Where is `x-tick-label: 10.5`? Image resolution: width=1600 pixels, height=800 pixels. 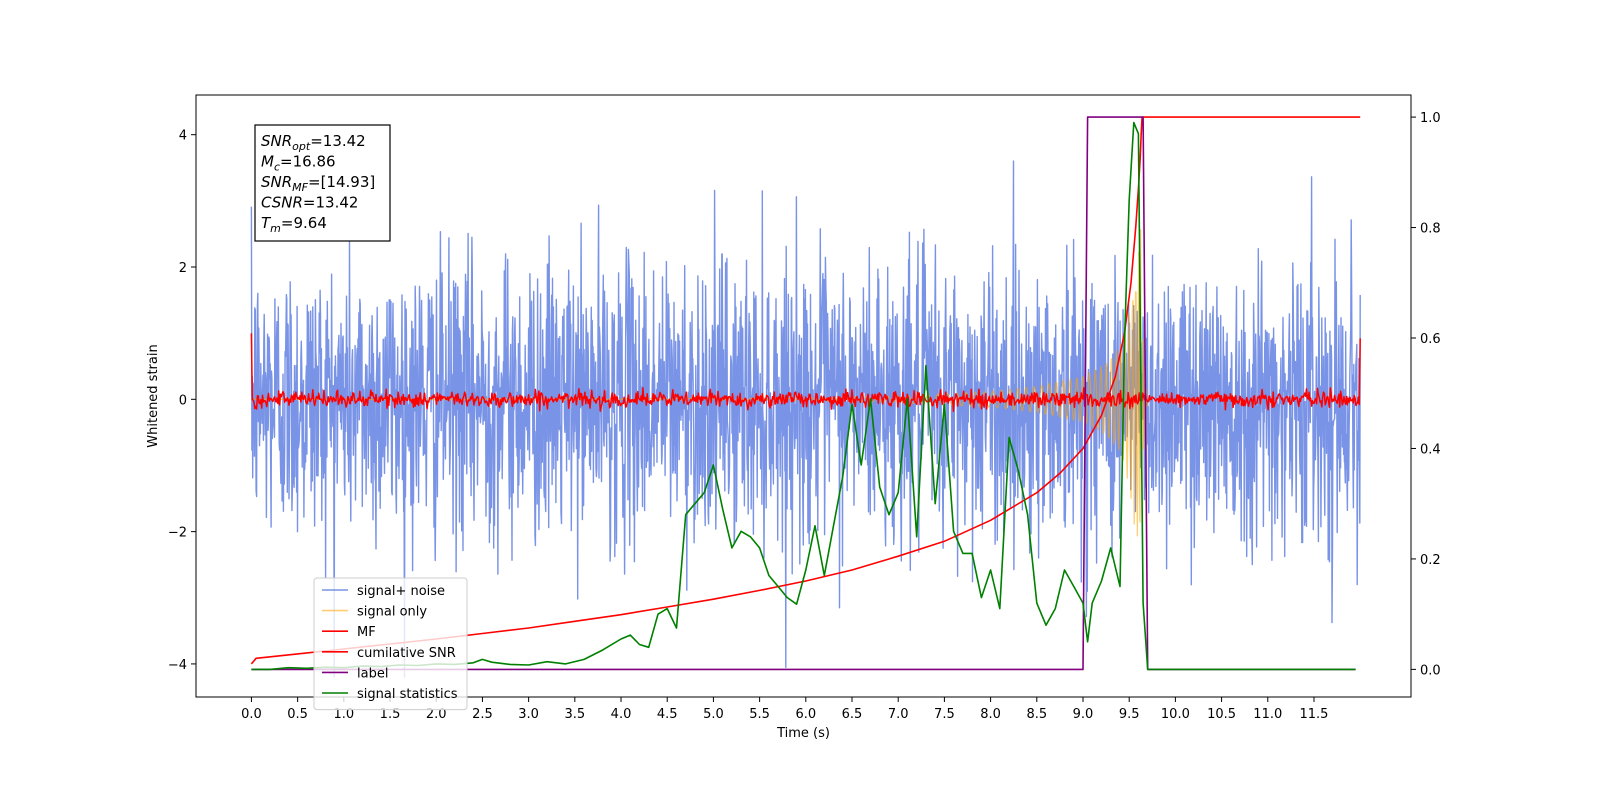
x-tick-label: 10.5 is located at coordinates (1221, 714).